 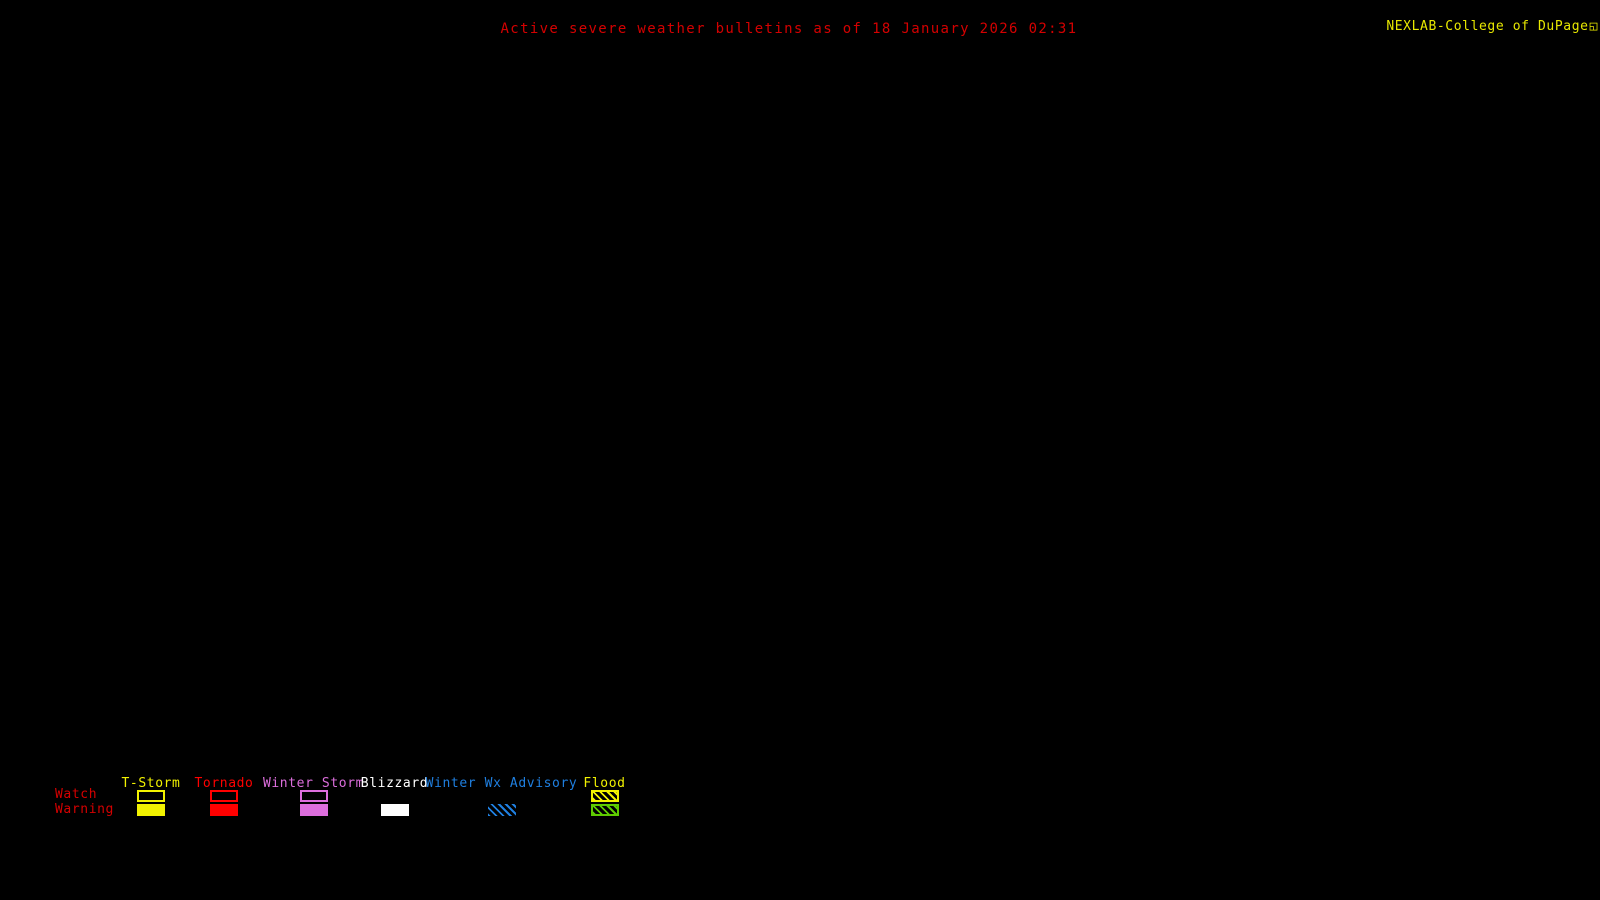 I want to click on legend-column-label: Winter Wx Advisory, so click(x=501, y=783).